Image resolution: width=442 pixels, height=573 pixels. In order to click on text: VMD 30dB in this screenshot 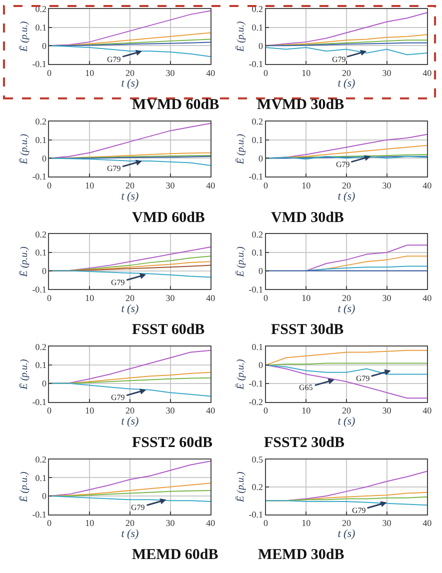, I will do `click(307, 218)`.